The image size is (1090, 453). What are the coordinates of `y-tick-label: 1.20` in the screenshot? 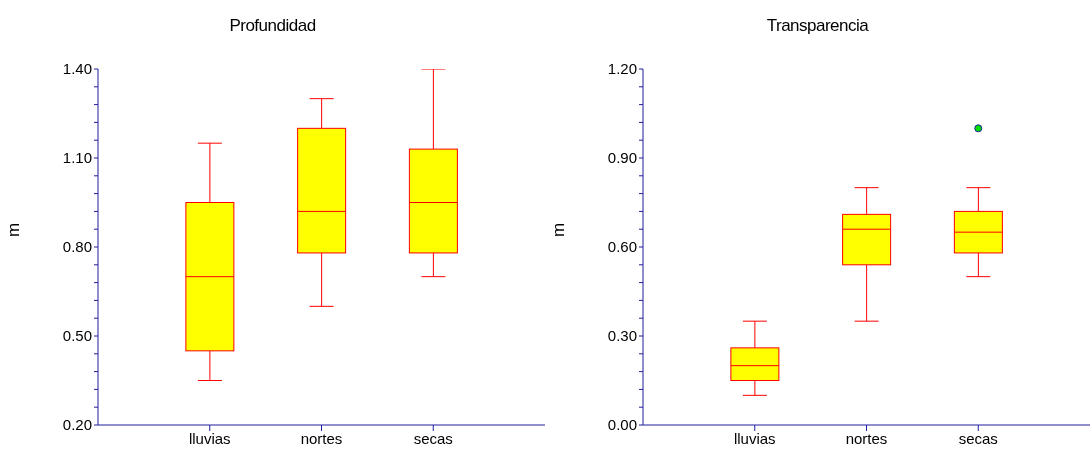 It's located at (622, 69).